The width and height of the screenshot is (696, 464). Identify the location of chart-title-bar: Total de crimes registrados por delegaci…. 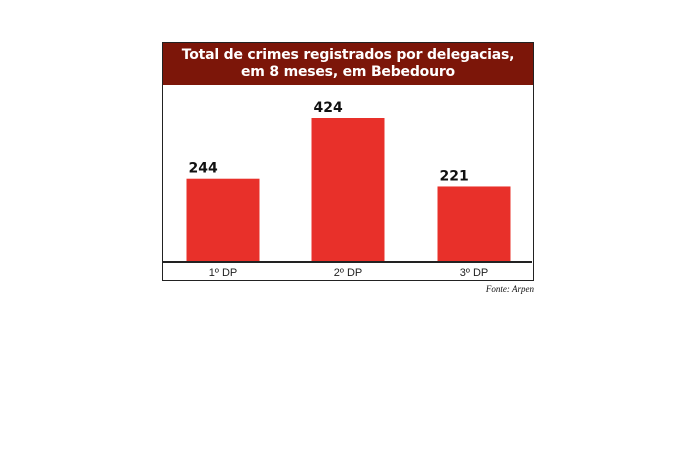
(348, 64).